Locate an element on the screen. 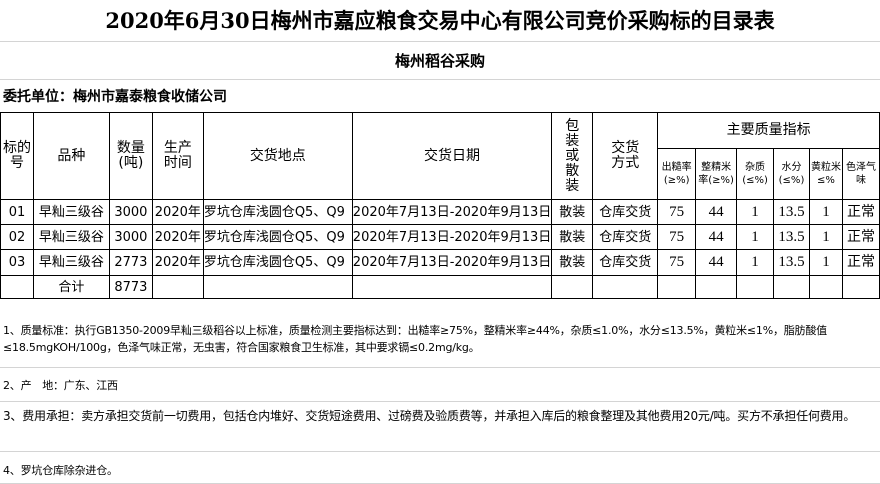 The height and width of the screenshot is (484, 880). client-unit: 委托单位：梅州市嘉泰粮食收储公司 is located at coordinates (115, 97).